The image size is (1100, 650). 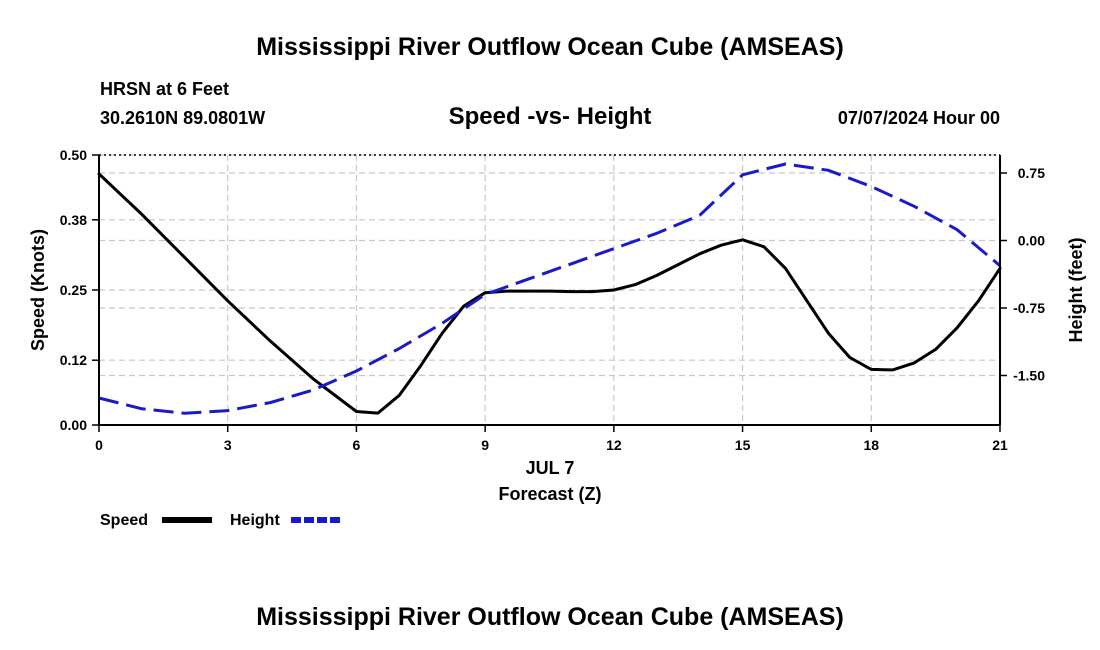 What do you see at coordinates (255, 520) in the screenshot?
I see `legend-height-label: Height` at bounding box center [255, 520].